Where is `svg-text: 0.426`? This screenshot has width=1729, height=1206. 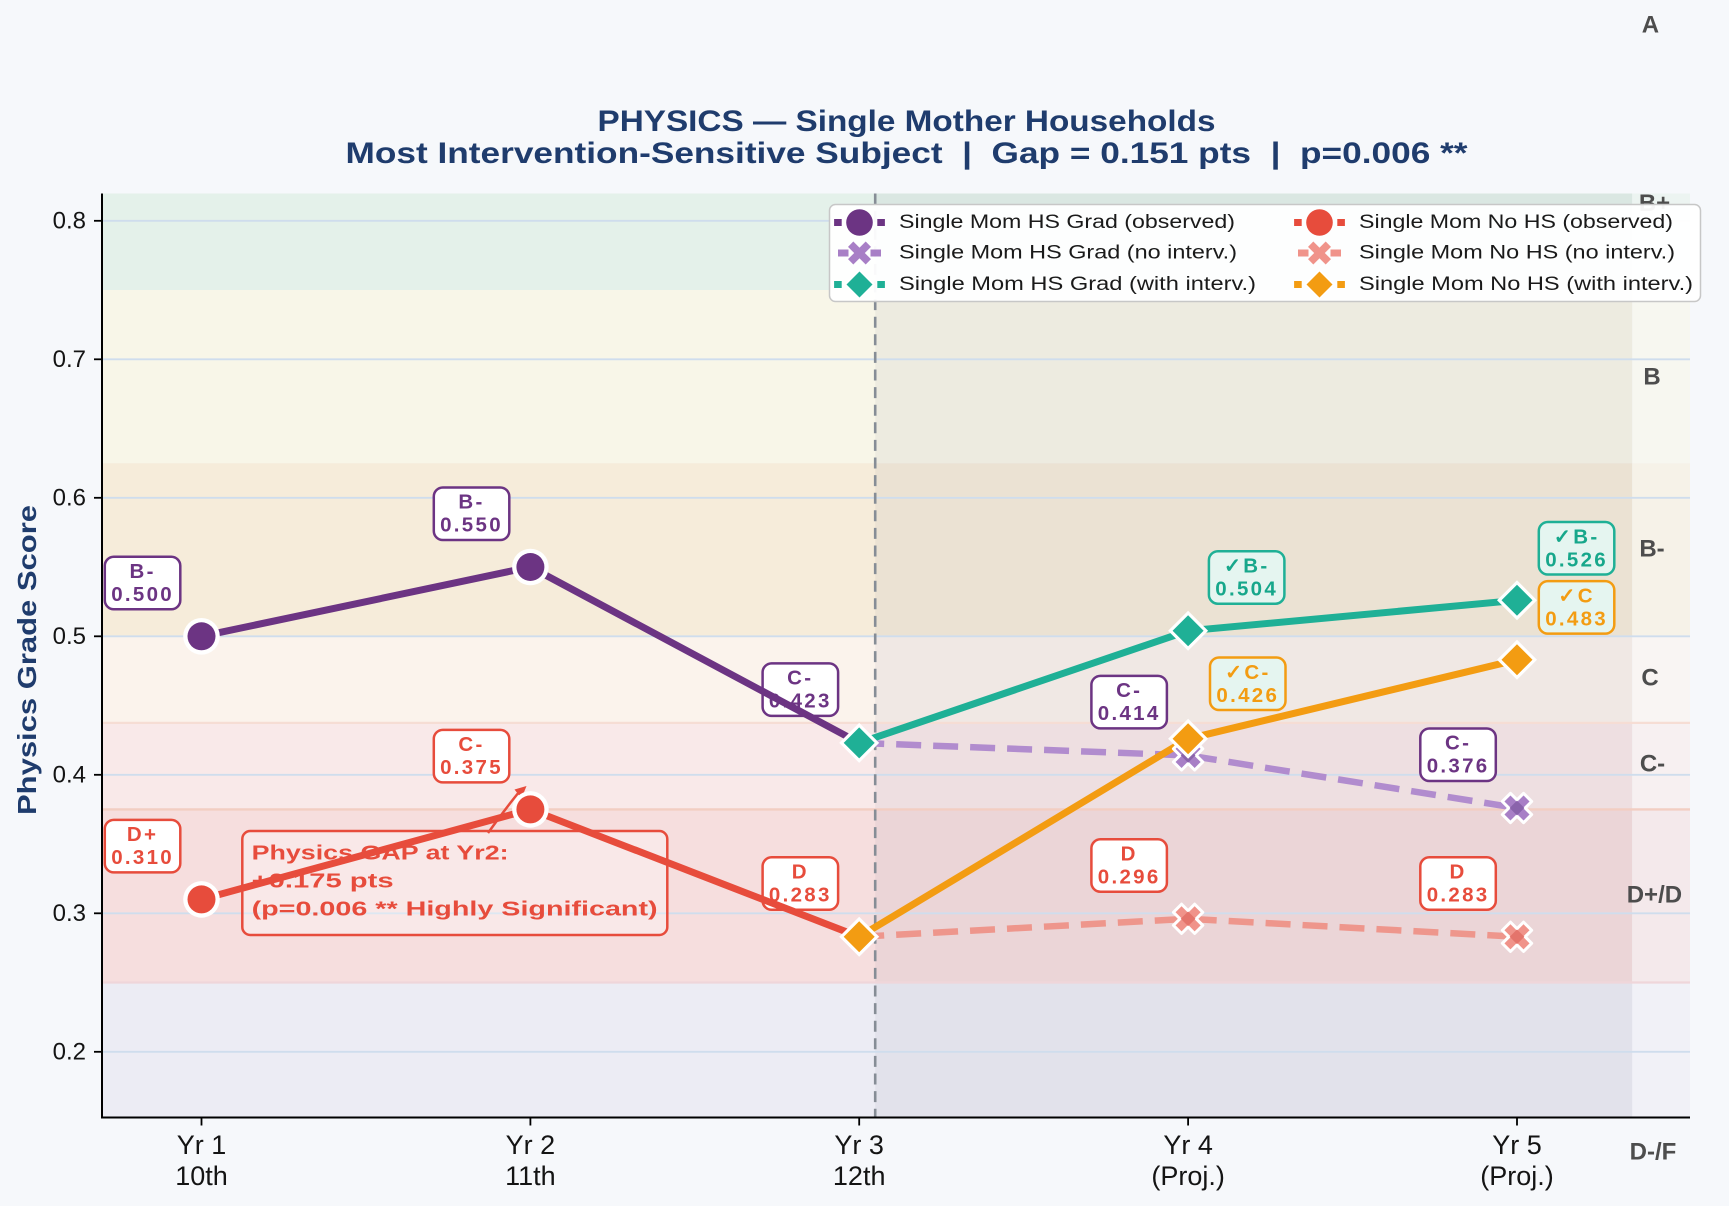
svg-text: 0.426 is located at coordinates (1247, 695).